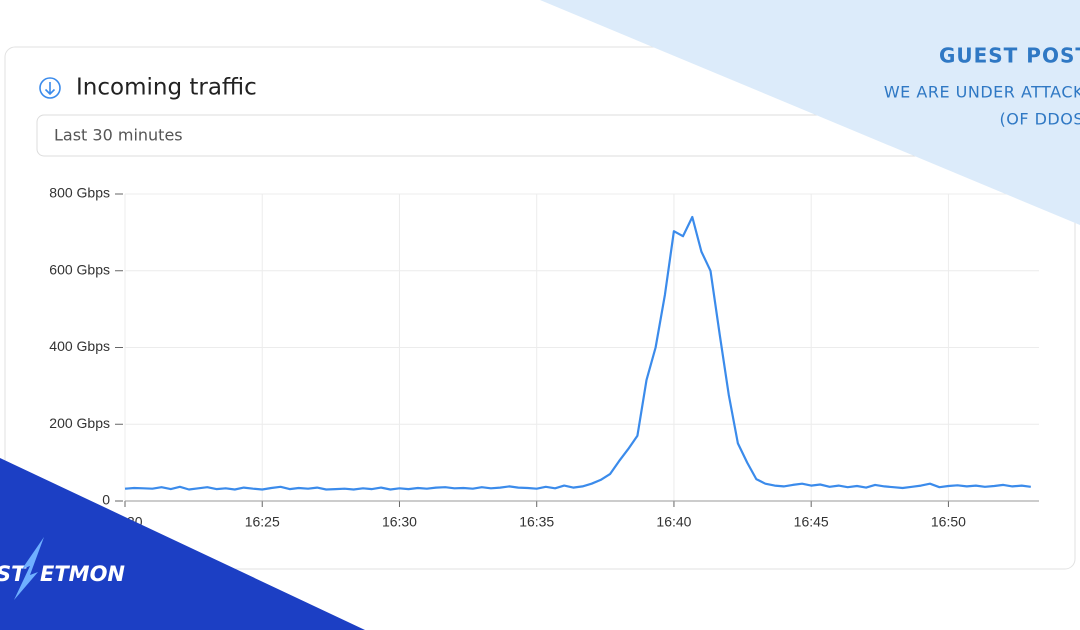 The image size is (1080, 630). I want to click on y-tick-label: 800 Gbps, so click(79, 193).